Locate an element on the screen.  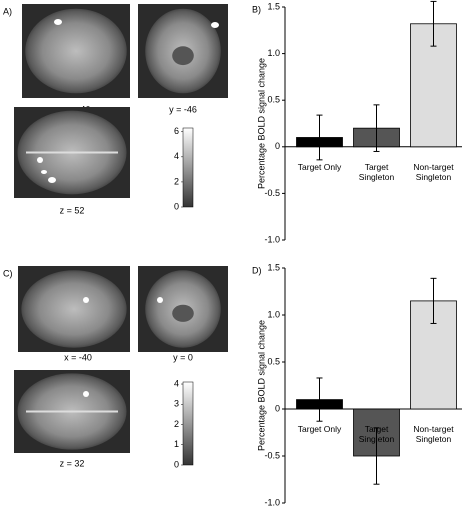
colorbar-tick-label: 1 is located at coordinates (176, 444).